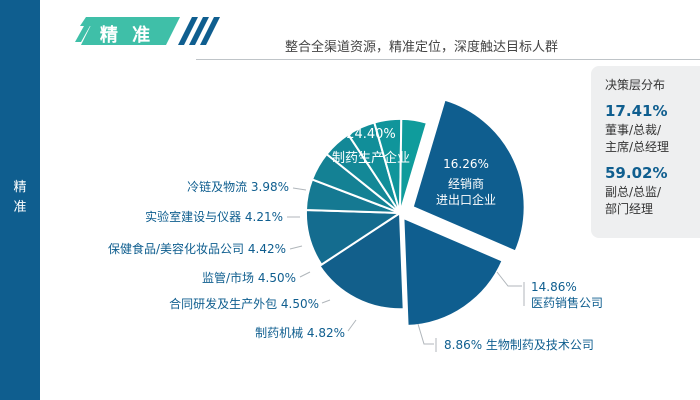 The height and width of the screenshot is (400, 700). What do you see at coordinates (633, 192) in the screenshot?
I see `stat-desc: 副总/总监/` at bounding box center [633, 192].